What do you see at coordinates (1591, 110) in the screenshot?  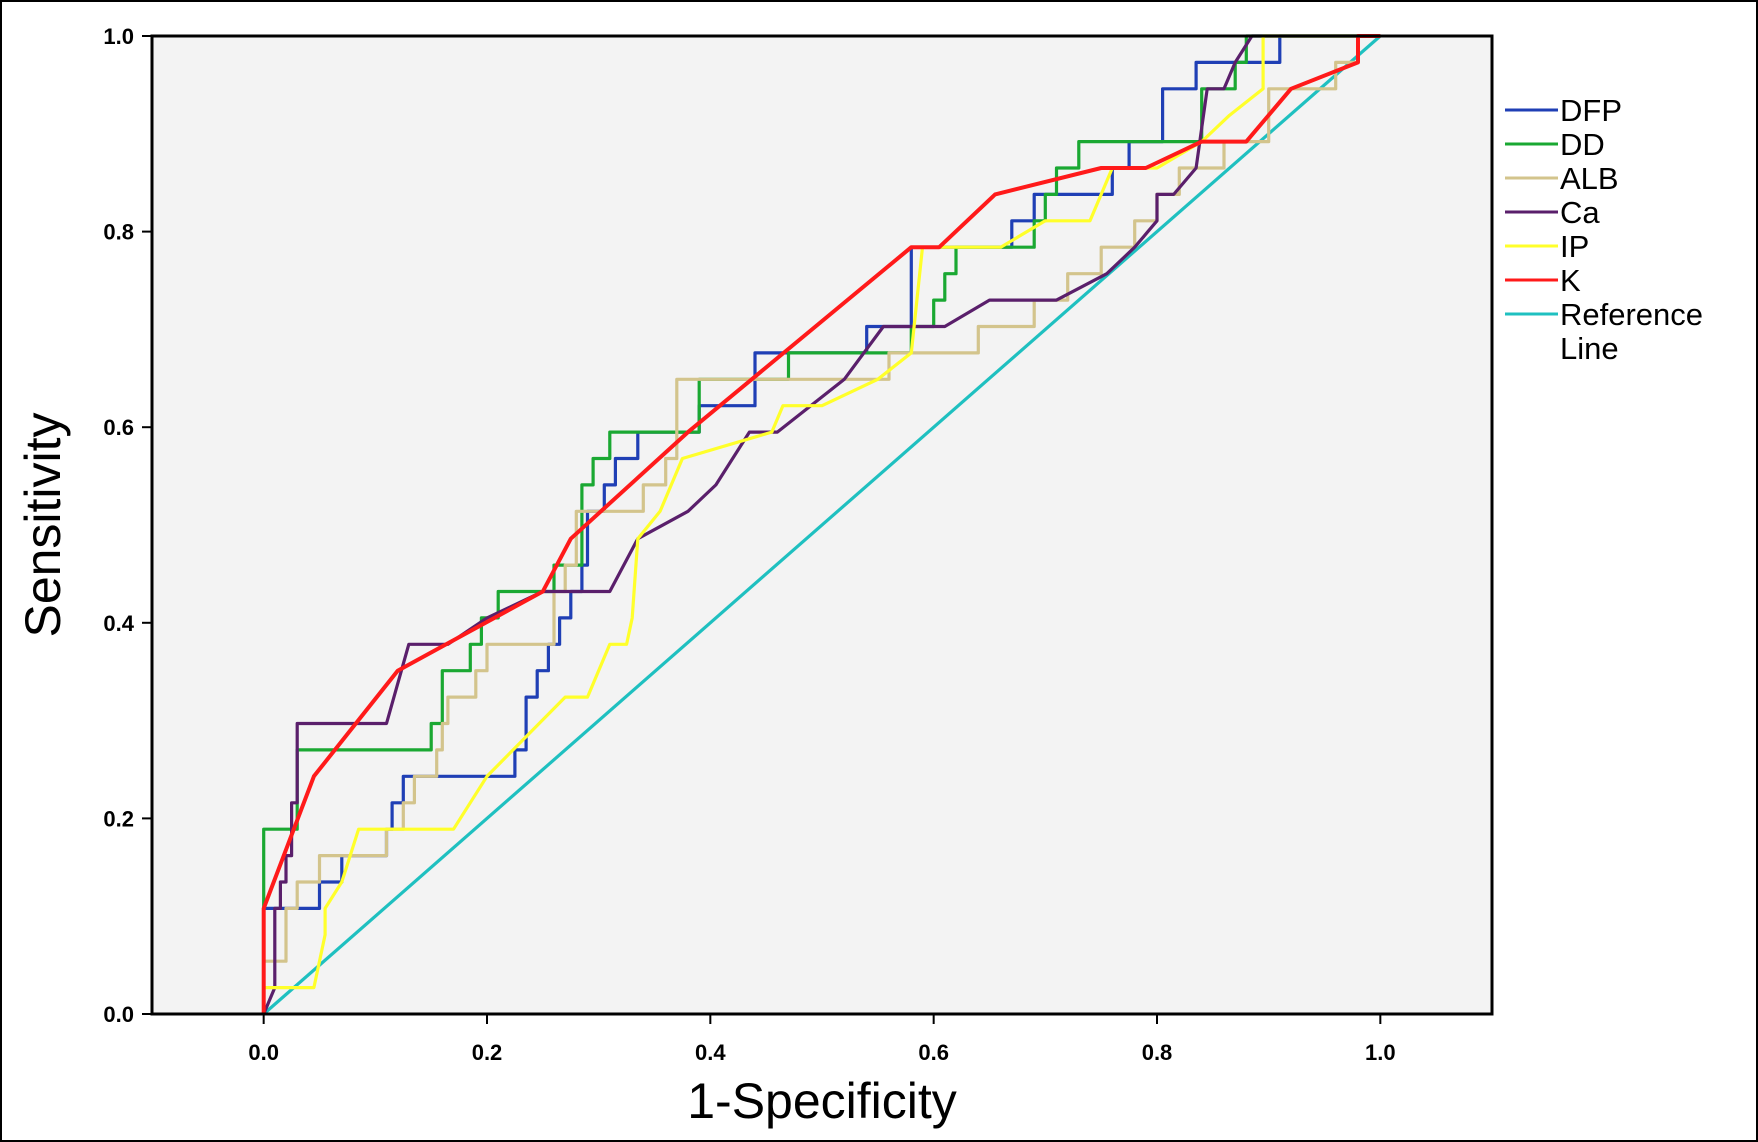 I see `legend-label-dfp: DFP` at bounding box center [1591, 110].